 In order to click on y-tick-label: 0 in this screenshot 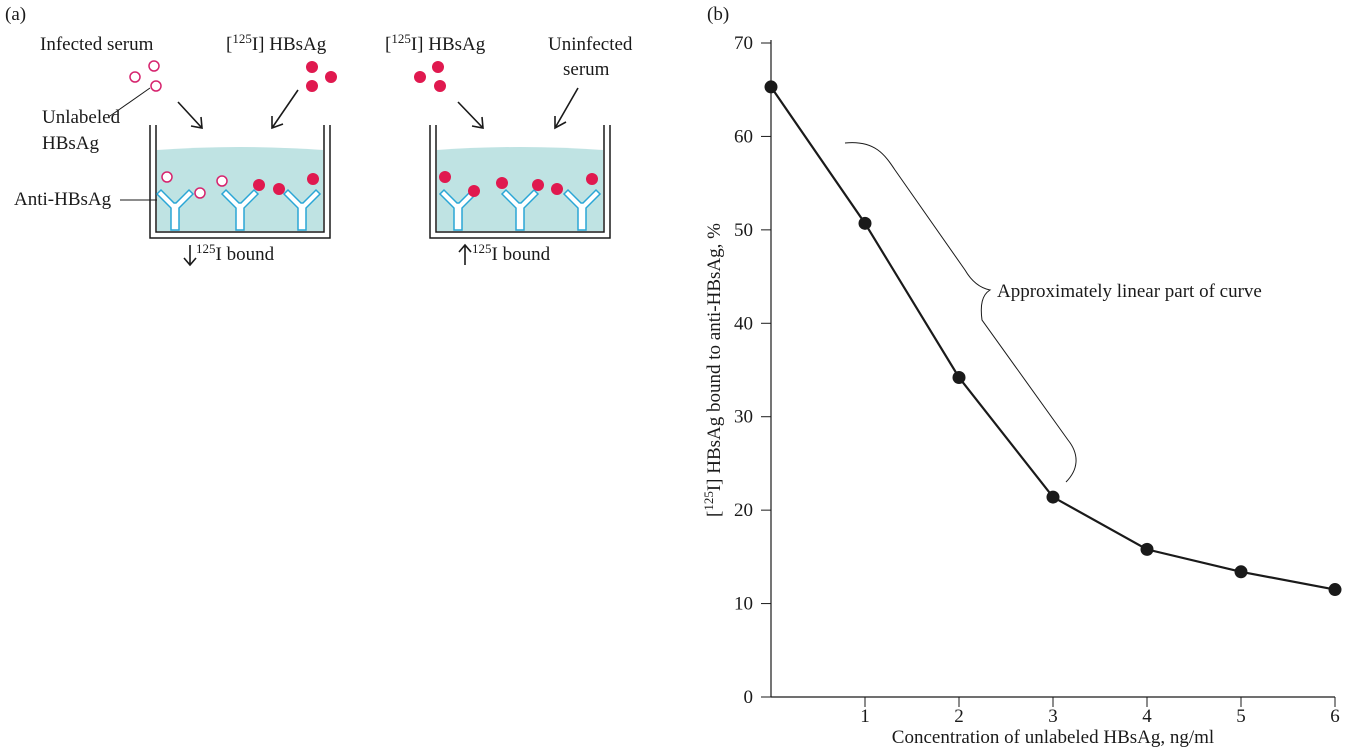, I will do `click(749, 697)`.